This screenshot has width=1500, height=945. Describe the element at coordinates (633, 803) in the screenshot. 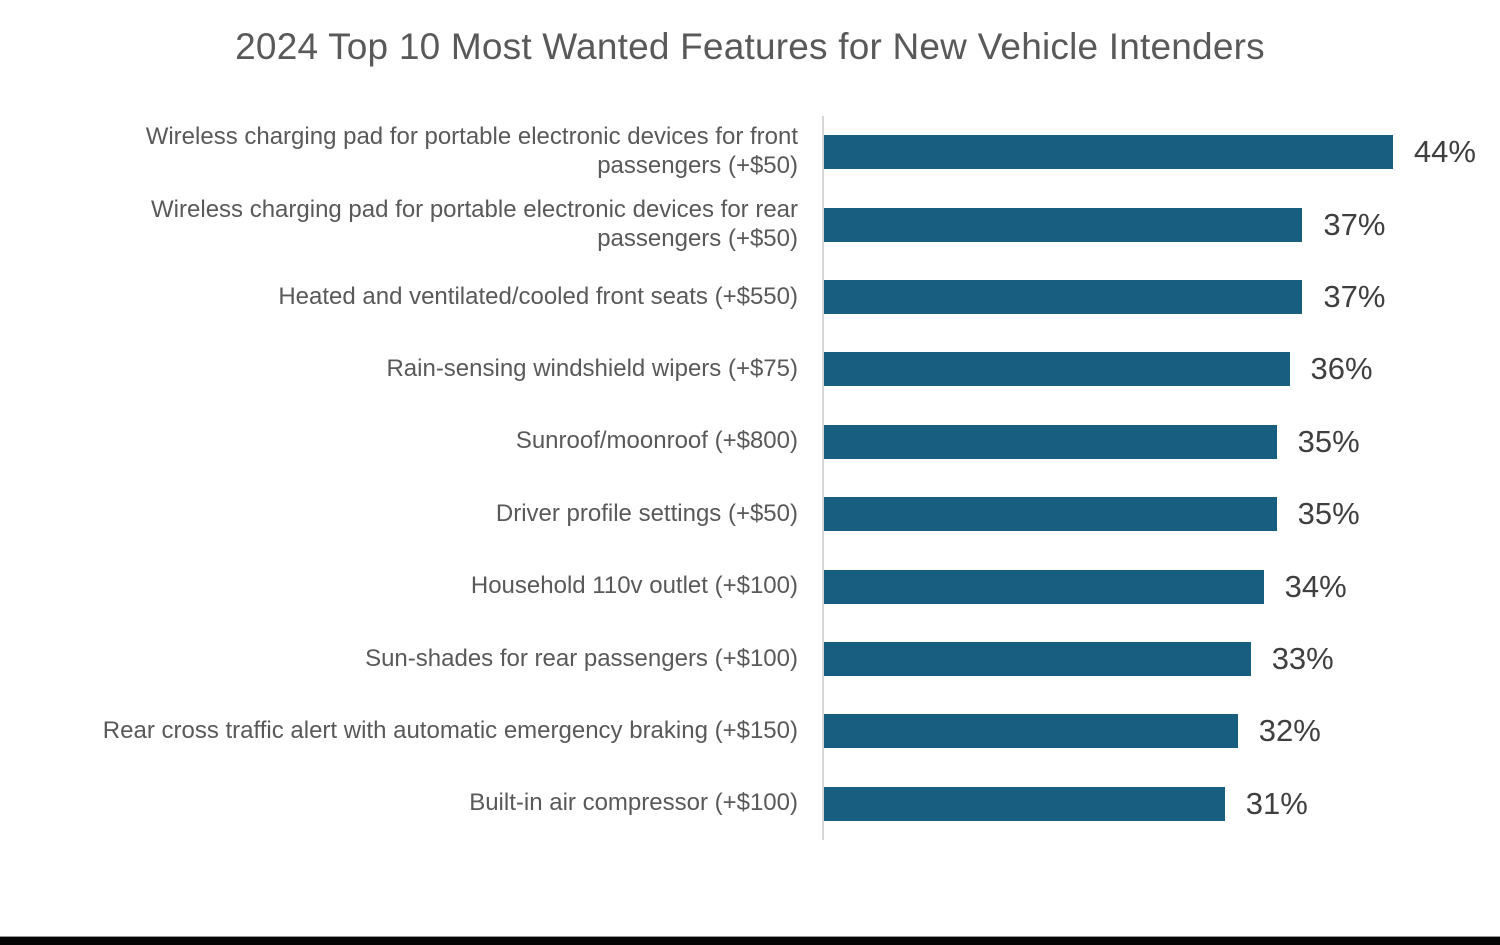

I see `category-label: Built-in air compressor (+$100)` at that location.